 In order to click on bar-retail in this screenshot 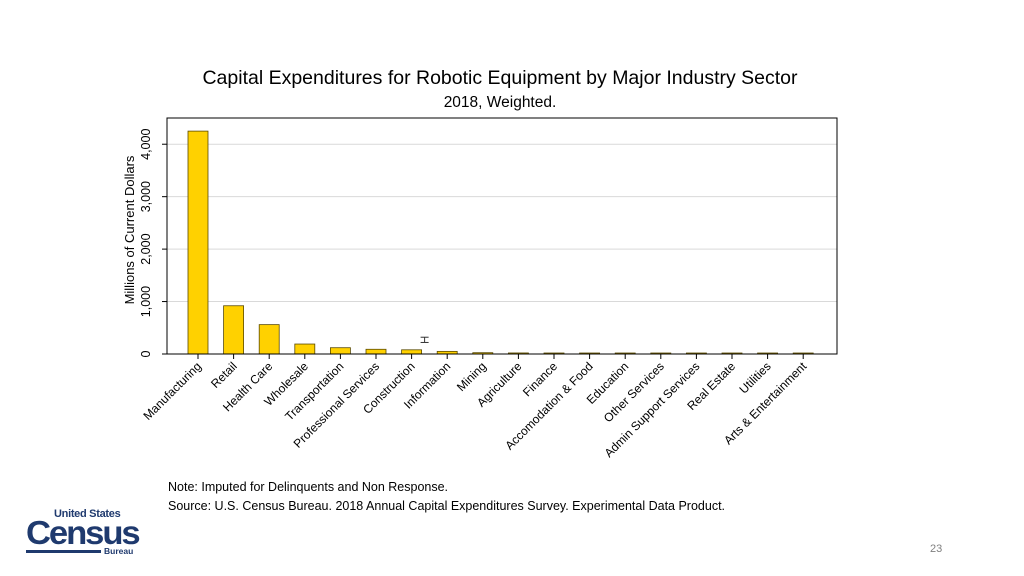, I will do `click(234, 330)`.